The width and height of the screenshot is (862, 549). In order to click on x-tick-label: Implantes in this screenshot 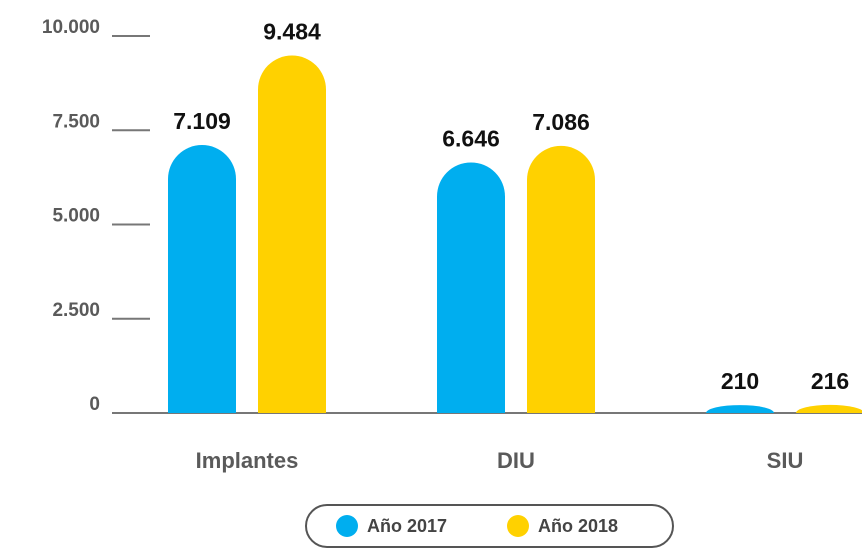, I will do `click(247, 460)`.